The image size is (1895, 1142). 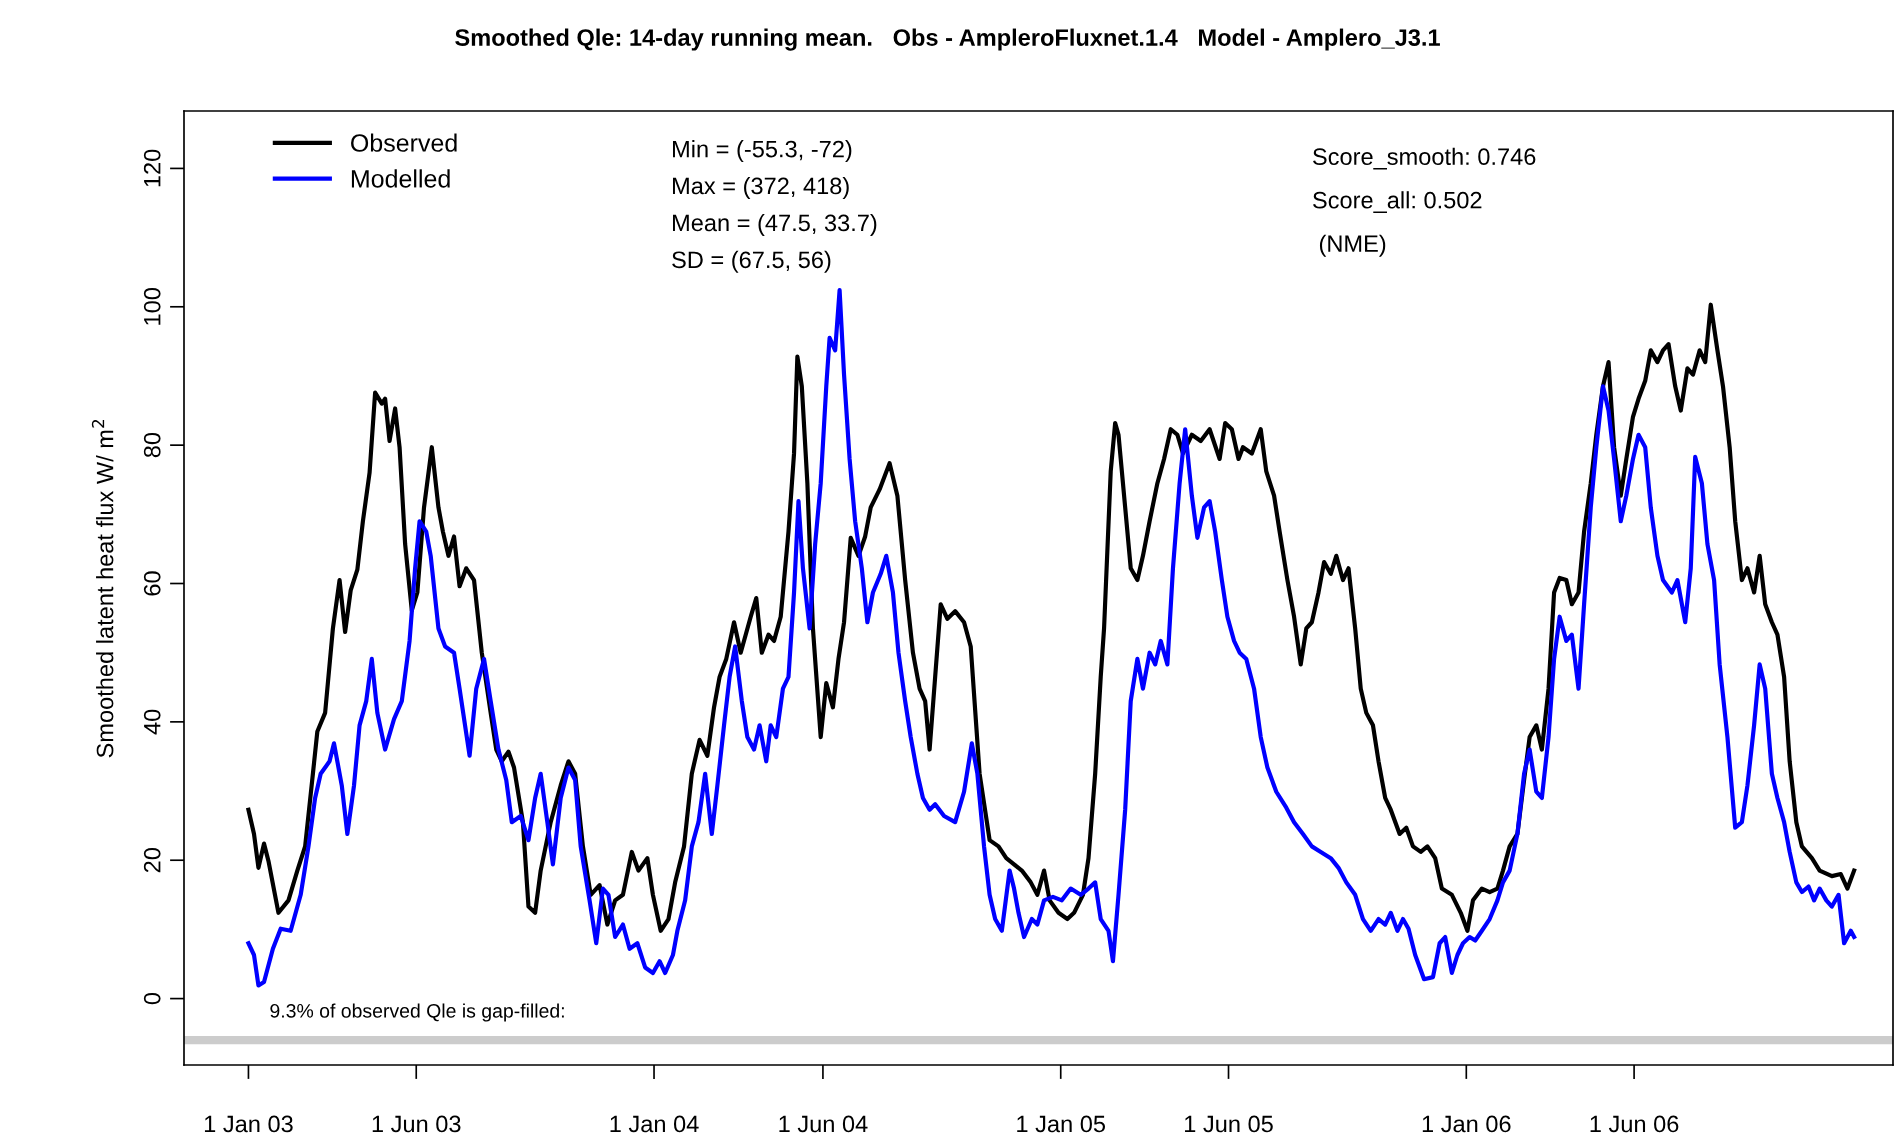 What do you see at coordinates (152, 998) in the screenshot?
I see `y-tick-label: 0` at bounding box center [152, 998].